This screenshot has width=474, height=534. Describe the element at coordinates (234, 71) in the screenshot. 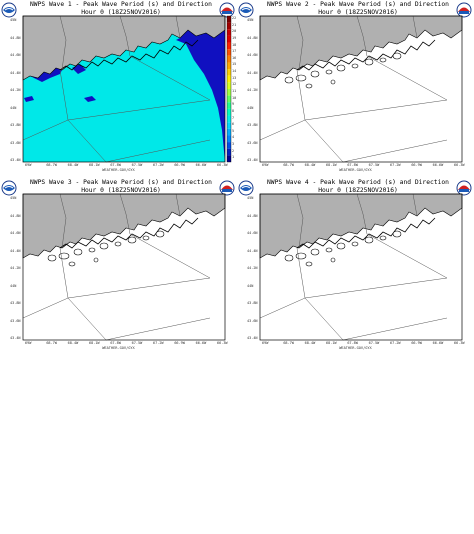

I see `colorbar-label: 14` at that location.